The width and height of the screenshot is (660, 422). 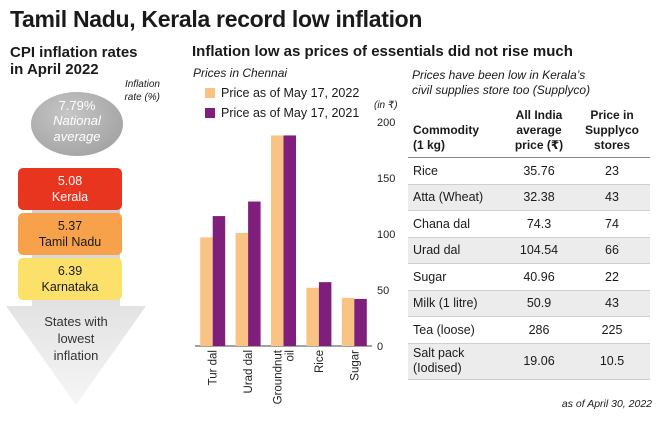 What do you see at coordinates (539, 250) in the screenshot?
I see `cell-india-price: 104.54` at bounding box center [539, 250].